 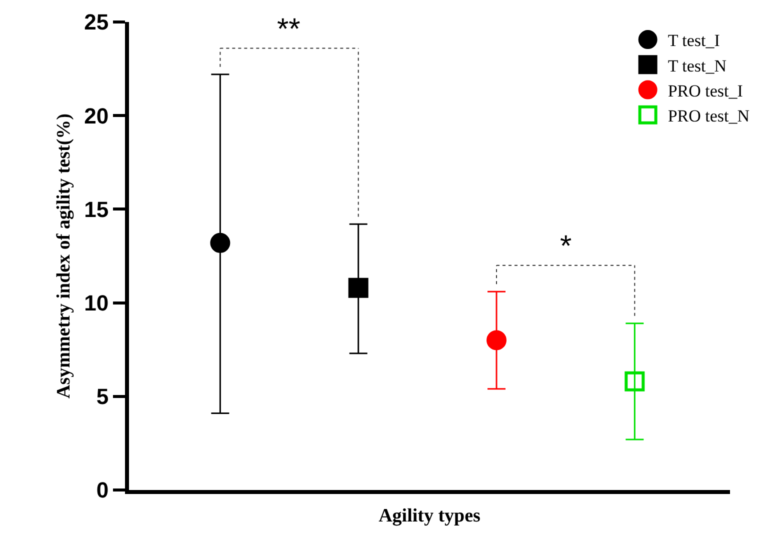 I want to click on legend-label: T test_I, so click(x=694, y=40).